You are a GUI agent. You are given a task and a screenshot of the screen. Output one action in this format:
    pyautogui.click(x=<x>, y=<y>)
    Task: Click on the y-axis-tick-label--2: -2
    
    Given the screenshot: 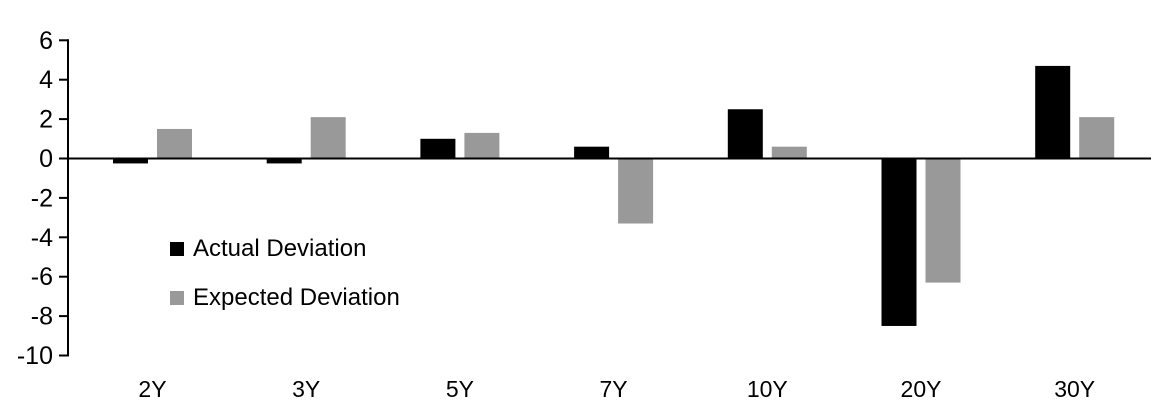 What is the action you would take?
    pyautogui.click(x=42, y=198)
    